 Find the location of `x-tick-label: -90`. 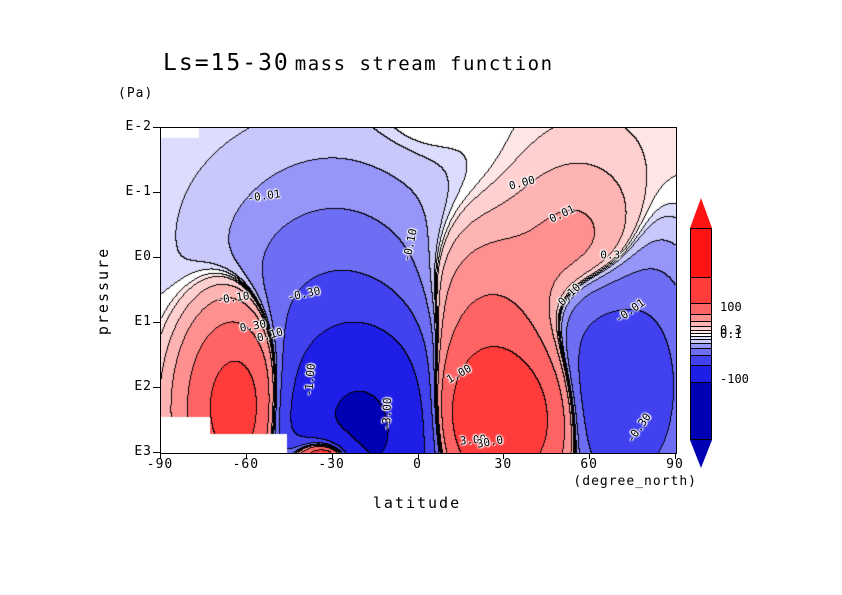

x-tick-label: -90 is located at coordinates (160, 464).